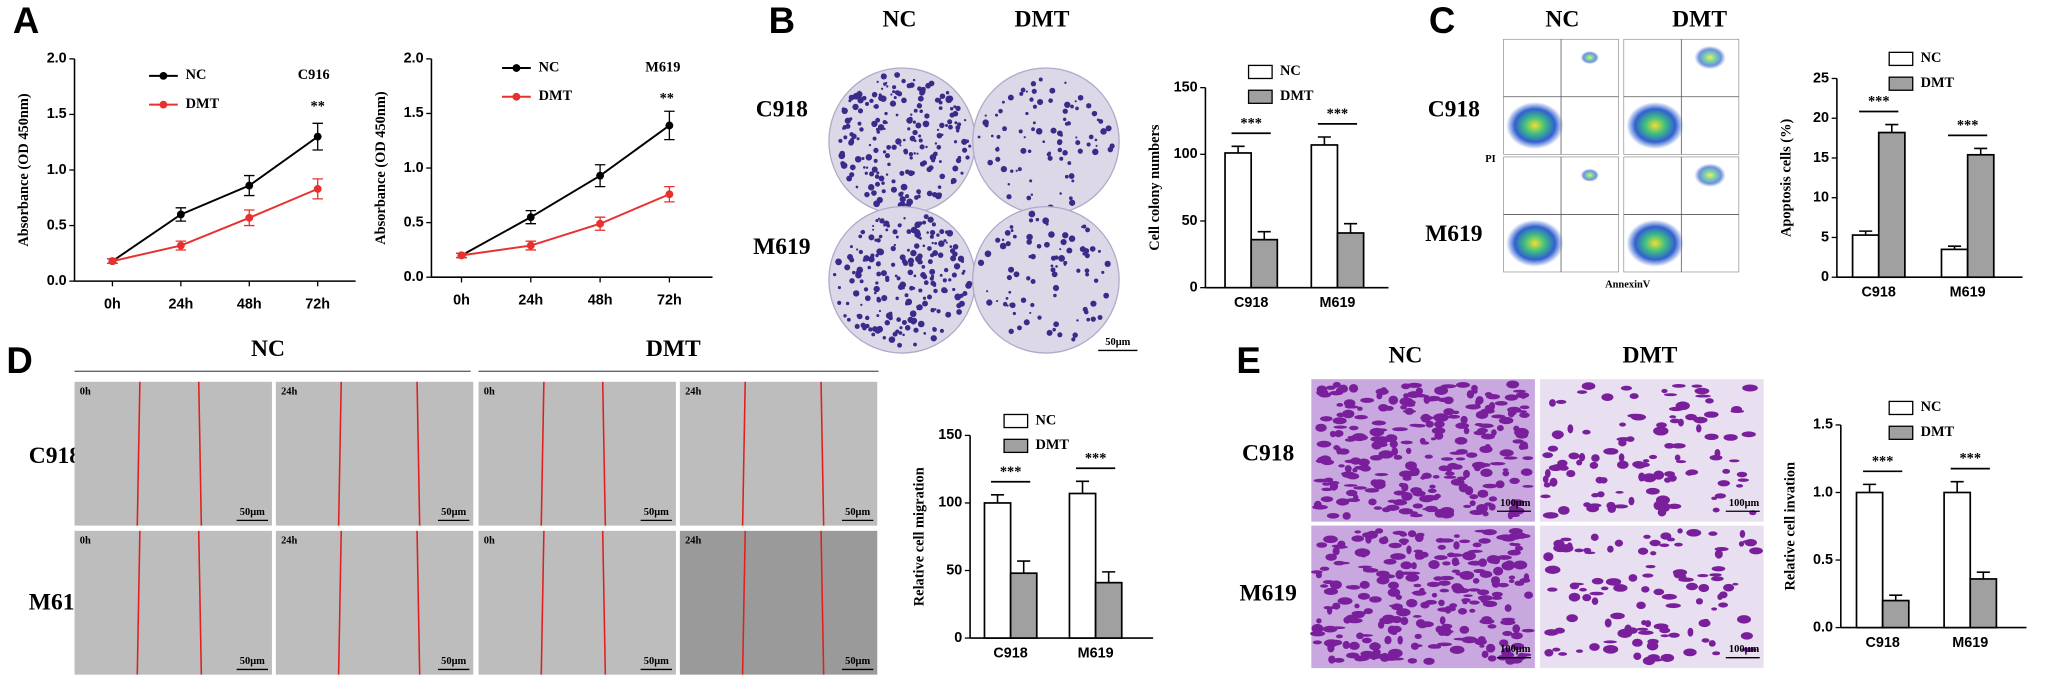  I want to click on wound-edge, so click(604, 453).